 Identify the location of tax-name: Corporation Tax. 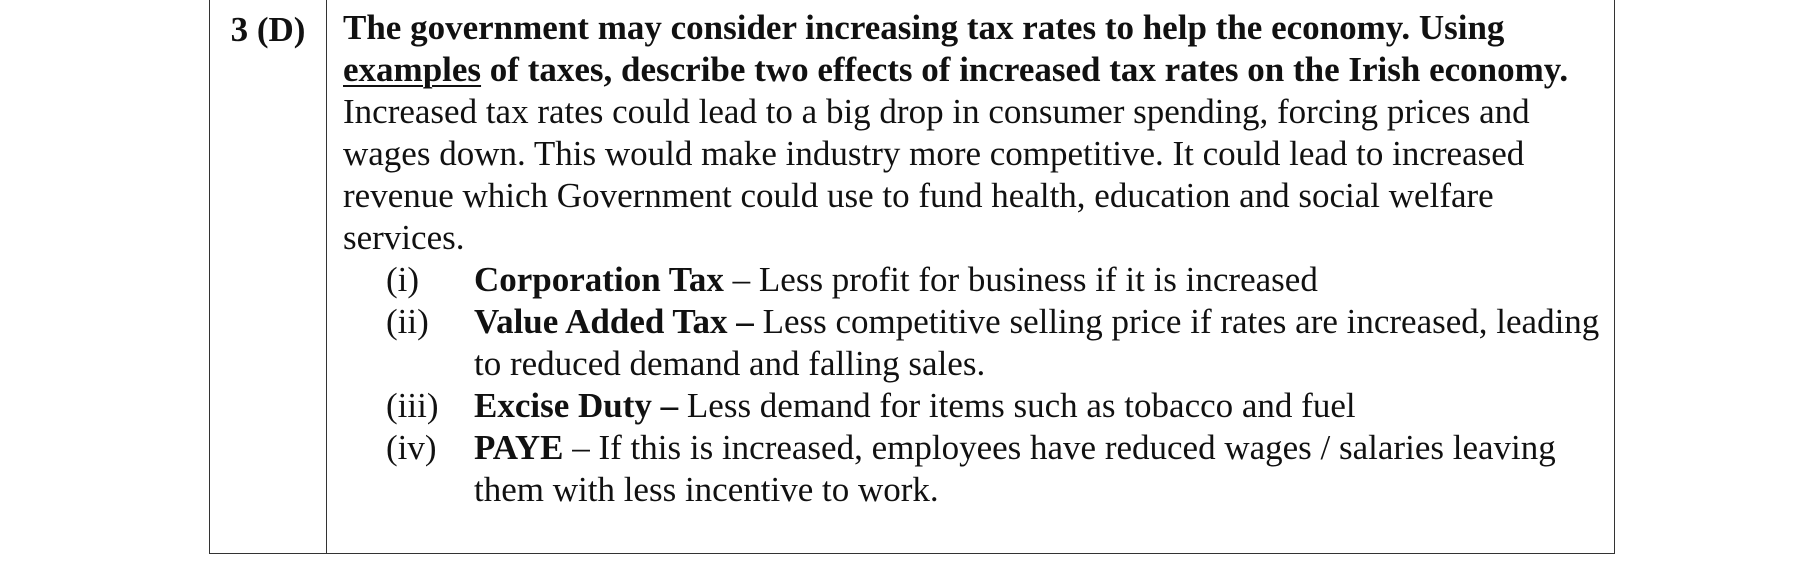
(599, 279).